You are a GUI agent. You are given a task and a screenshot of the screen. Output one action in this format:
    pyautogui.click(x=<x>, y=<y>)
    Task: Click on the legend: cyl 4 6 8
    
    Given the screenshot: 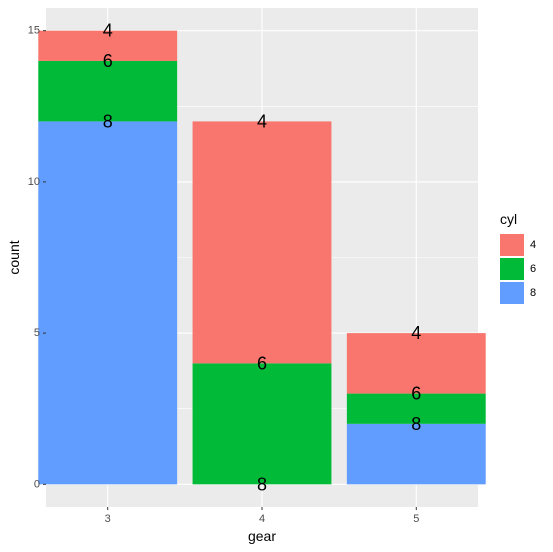 What is the action you would take?
    pyautogui.click(x=518, y=257)
    